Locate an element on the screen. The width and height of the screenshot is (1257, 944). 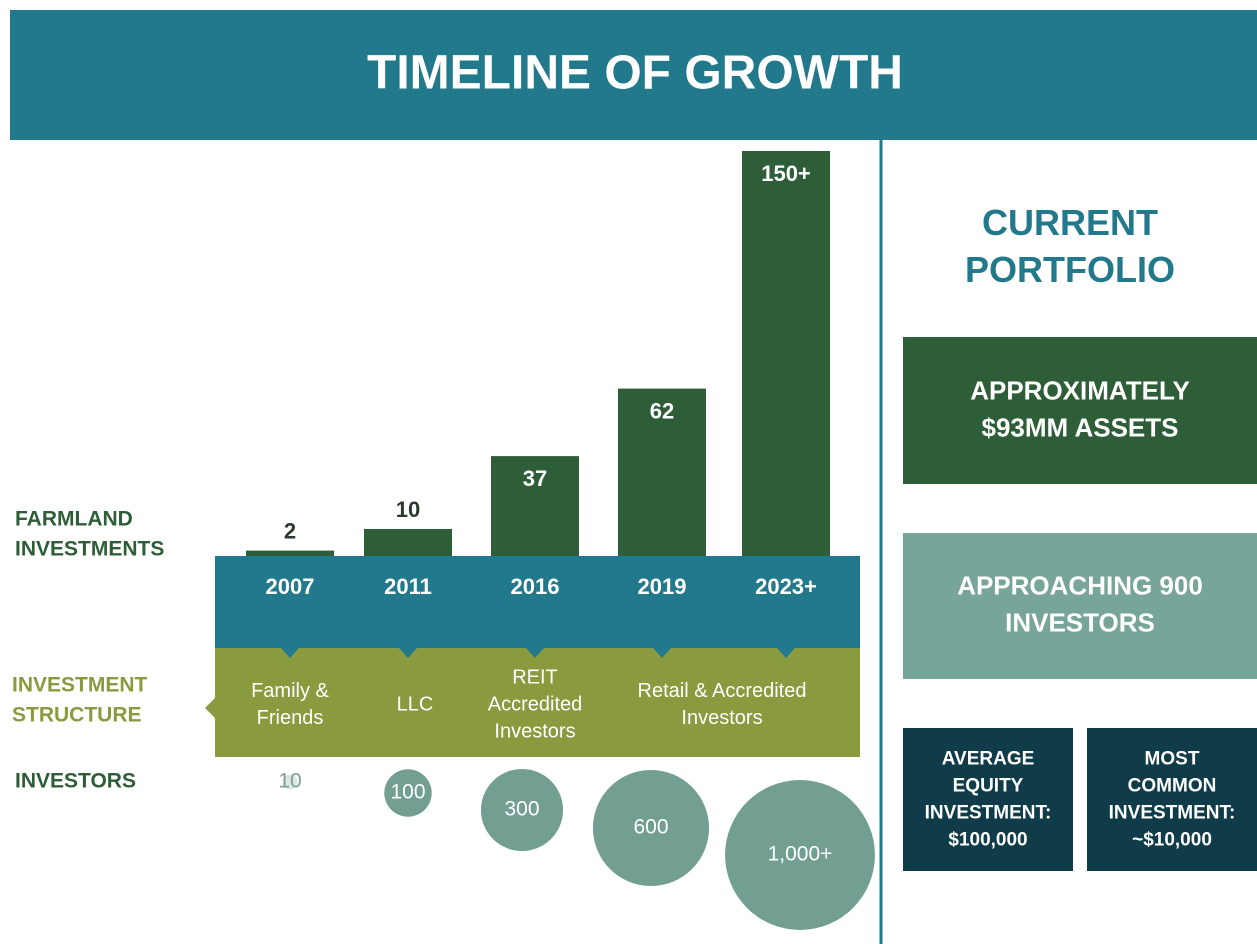
row-label: INVESTMENTS is located at coordinates (89, 549).